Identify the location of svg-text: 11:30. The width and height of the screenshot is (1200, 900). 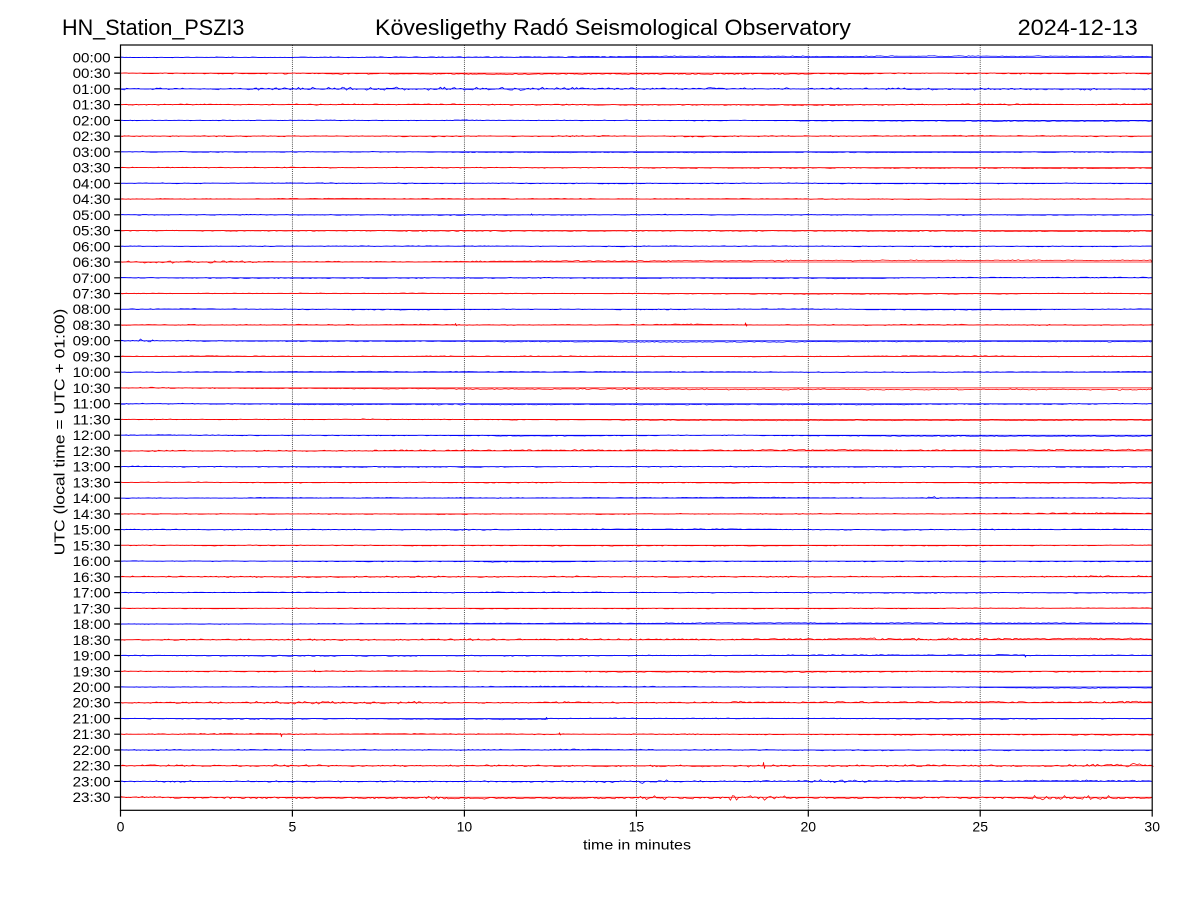
(92, 419).